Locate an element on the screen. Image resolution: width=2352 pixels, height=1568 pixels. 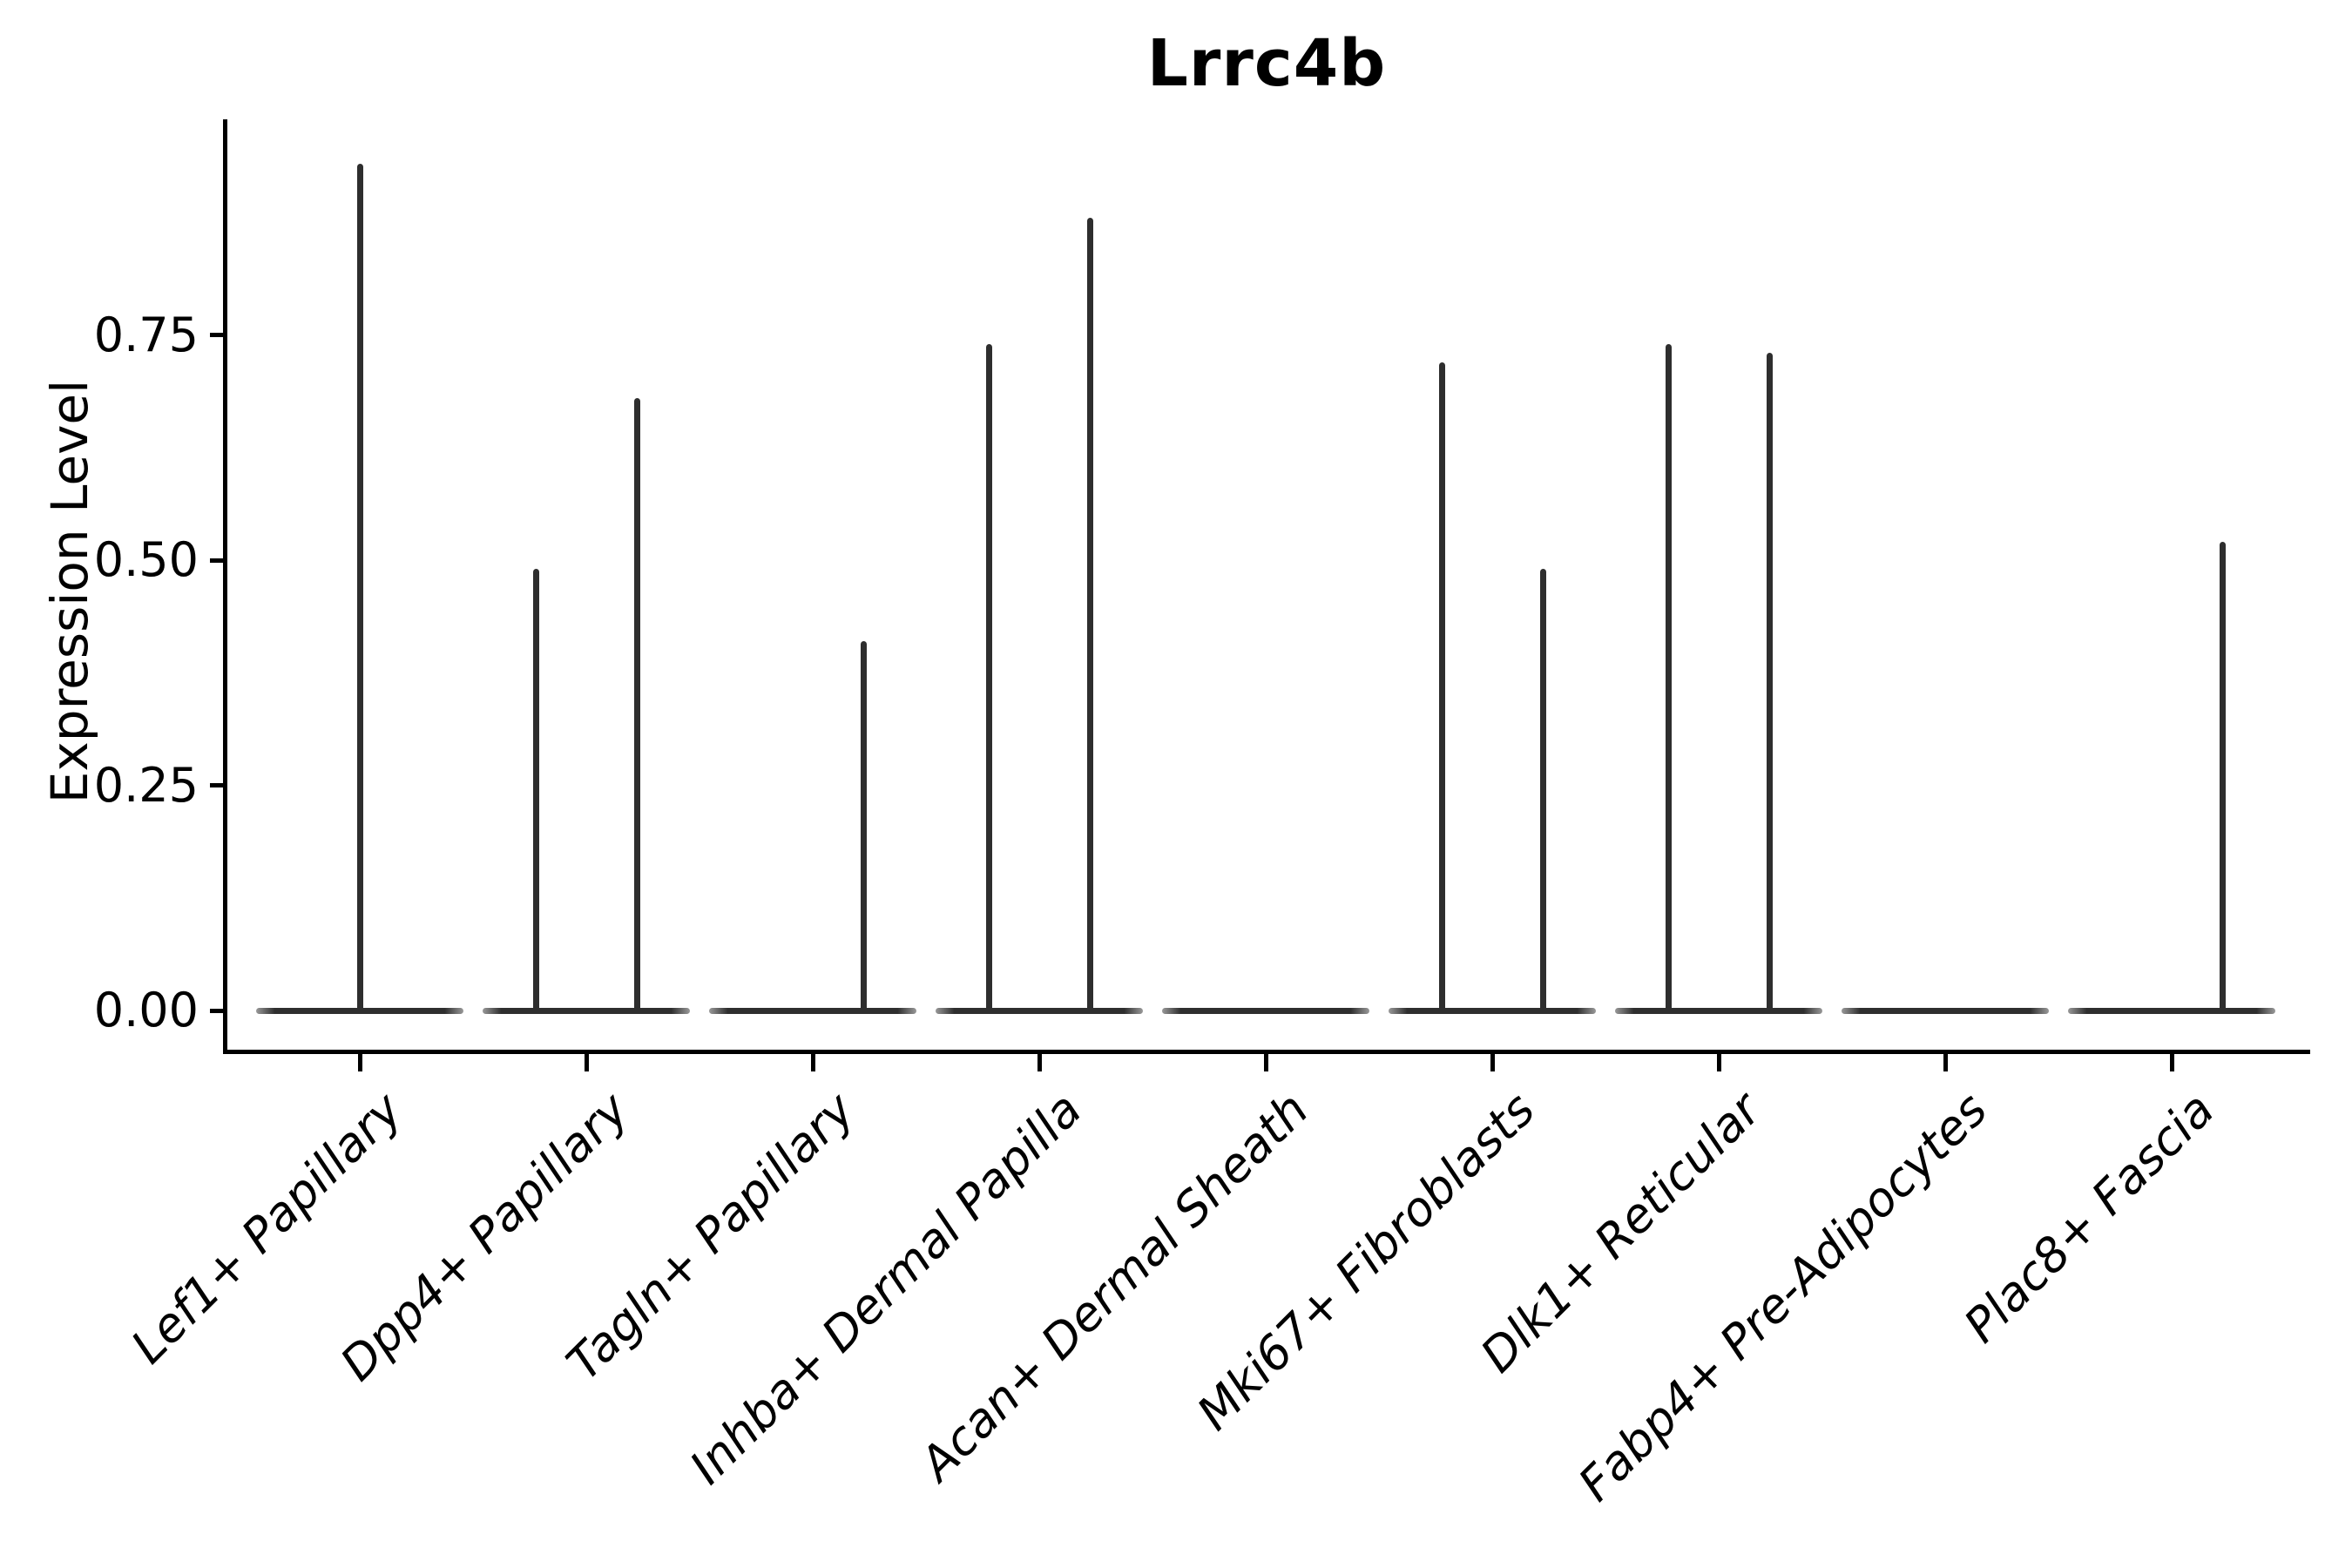
y-tick-label: 0.50 is located at coordinates (146, 559).